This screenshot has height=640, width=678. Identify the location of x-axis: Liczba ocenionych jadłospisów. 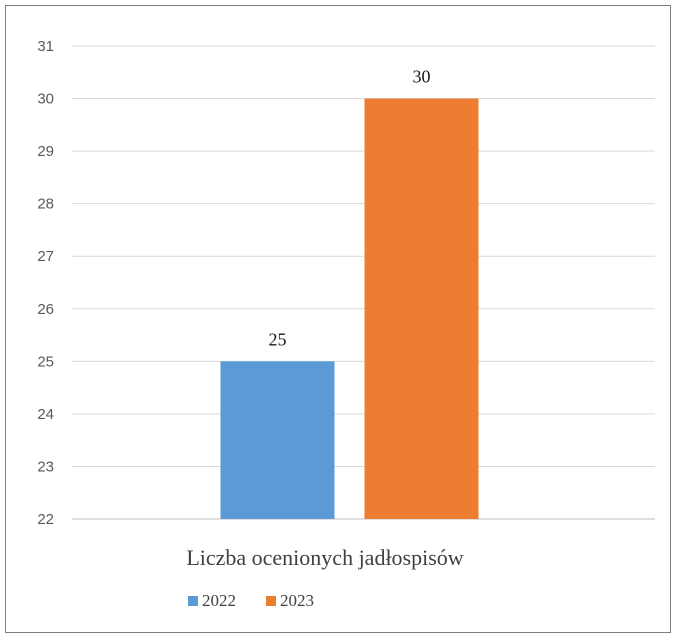
(324, 557).